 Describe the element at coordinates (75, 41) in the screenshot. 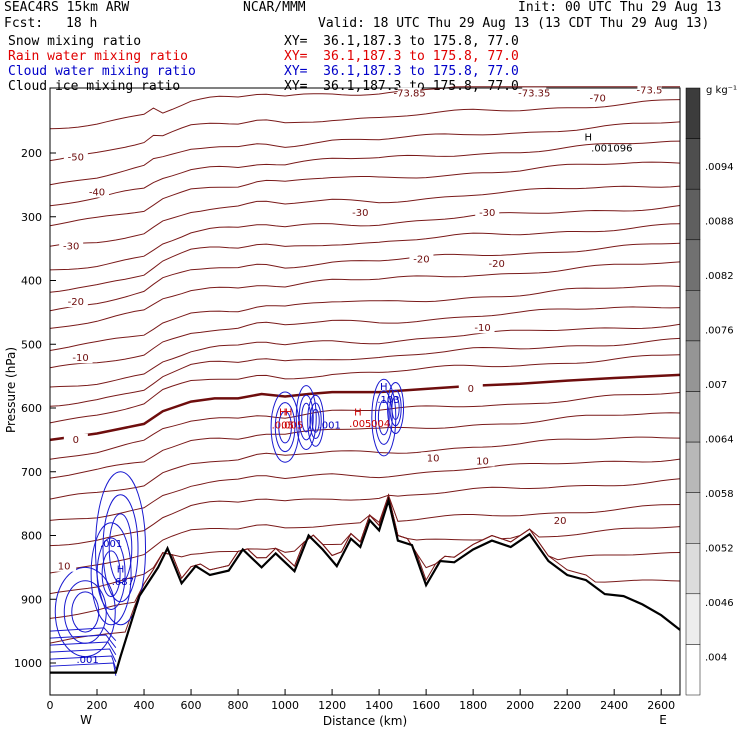

I see `field-snow-name: Snow mixing ratio` at that location.